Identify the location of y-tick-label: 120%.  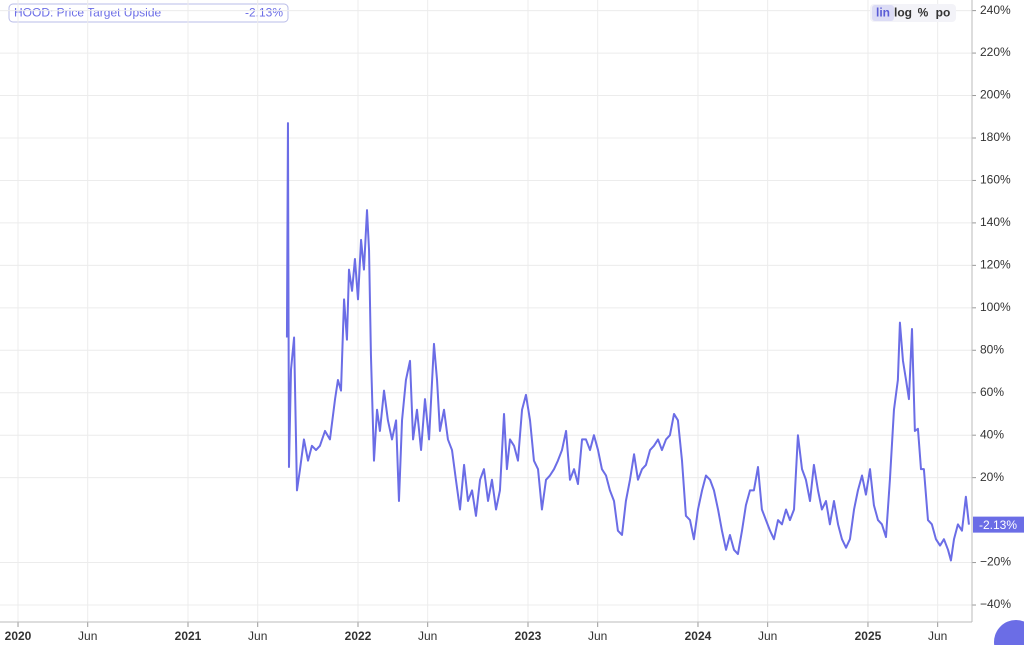
(995, 265).